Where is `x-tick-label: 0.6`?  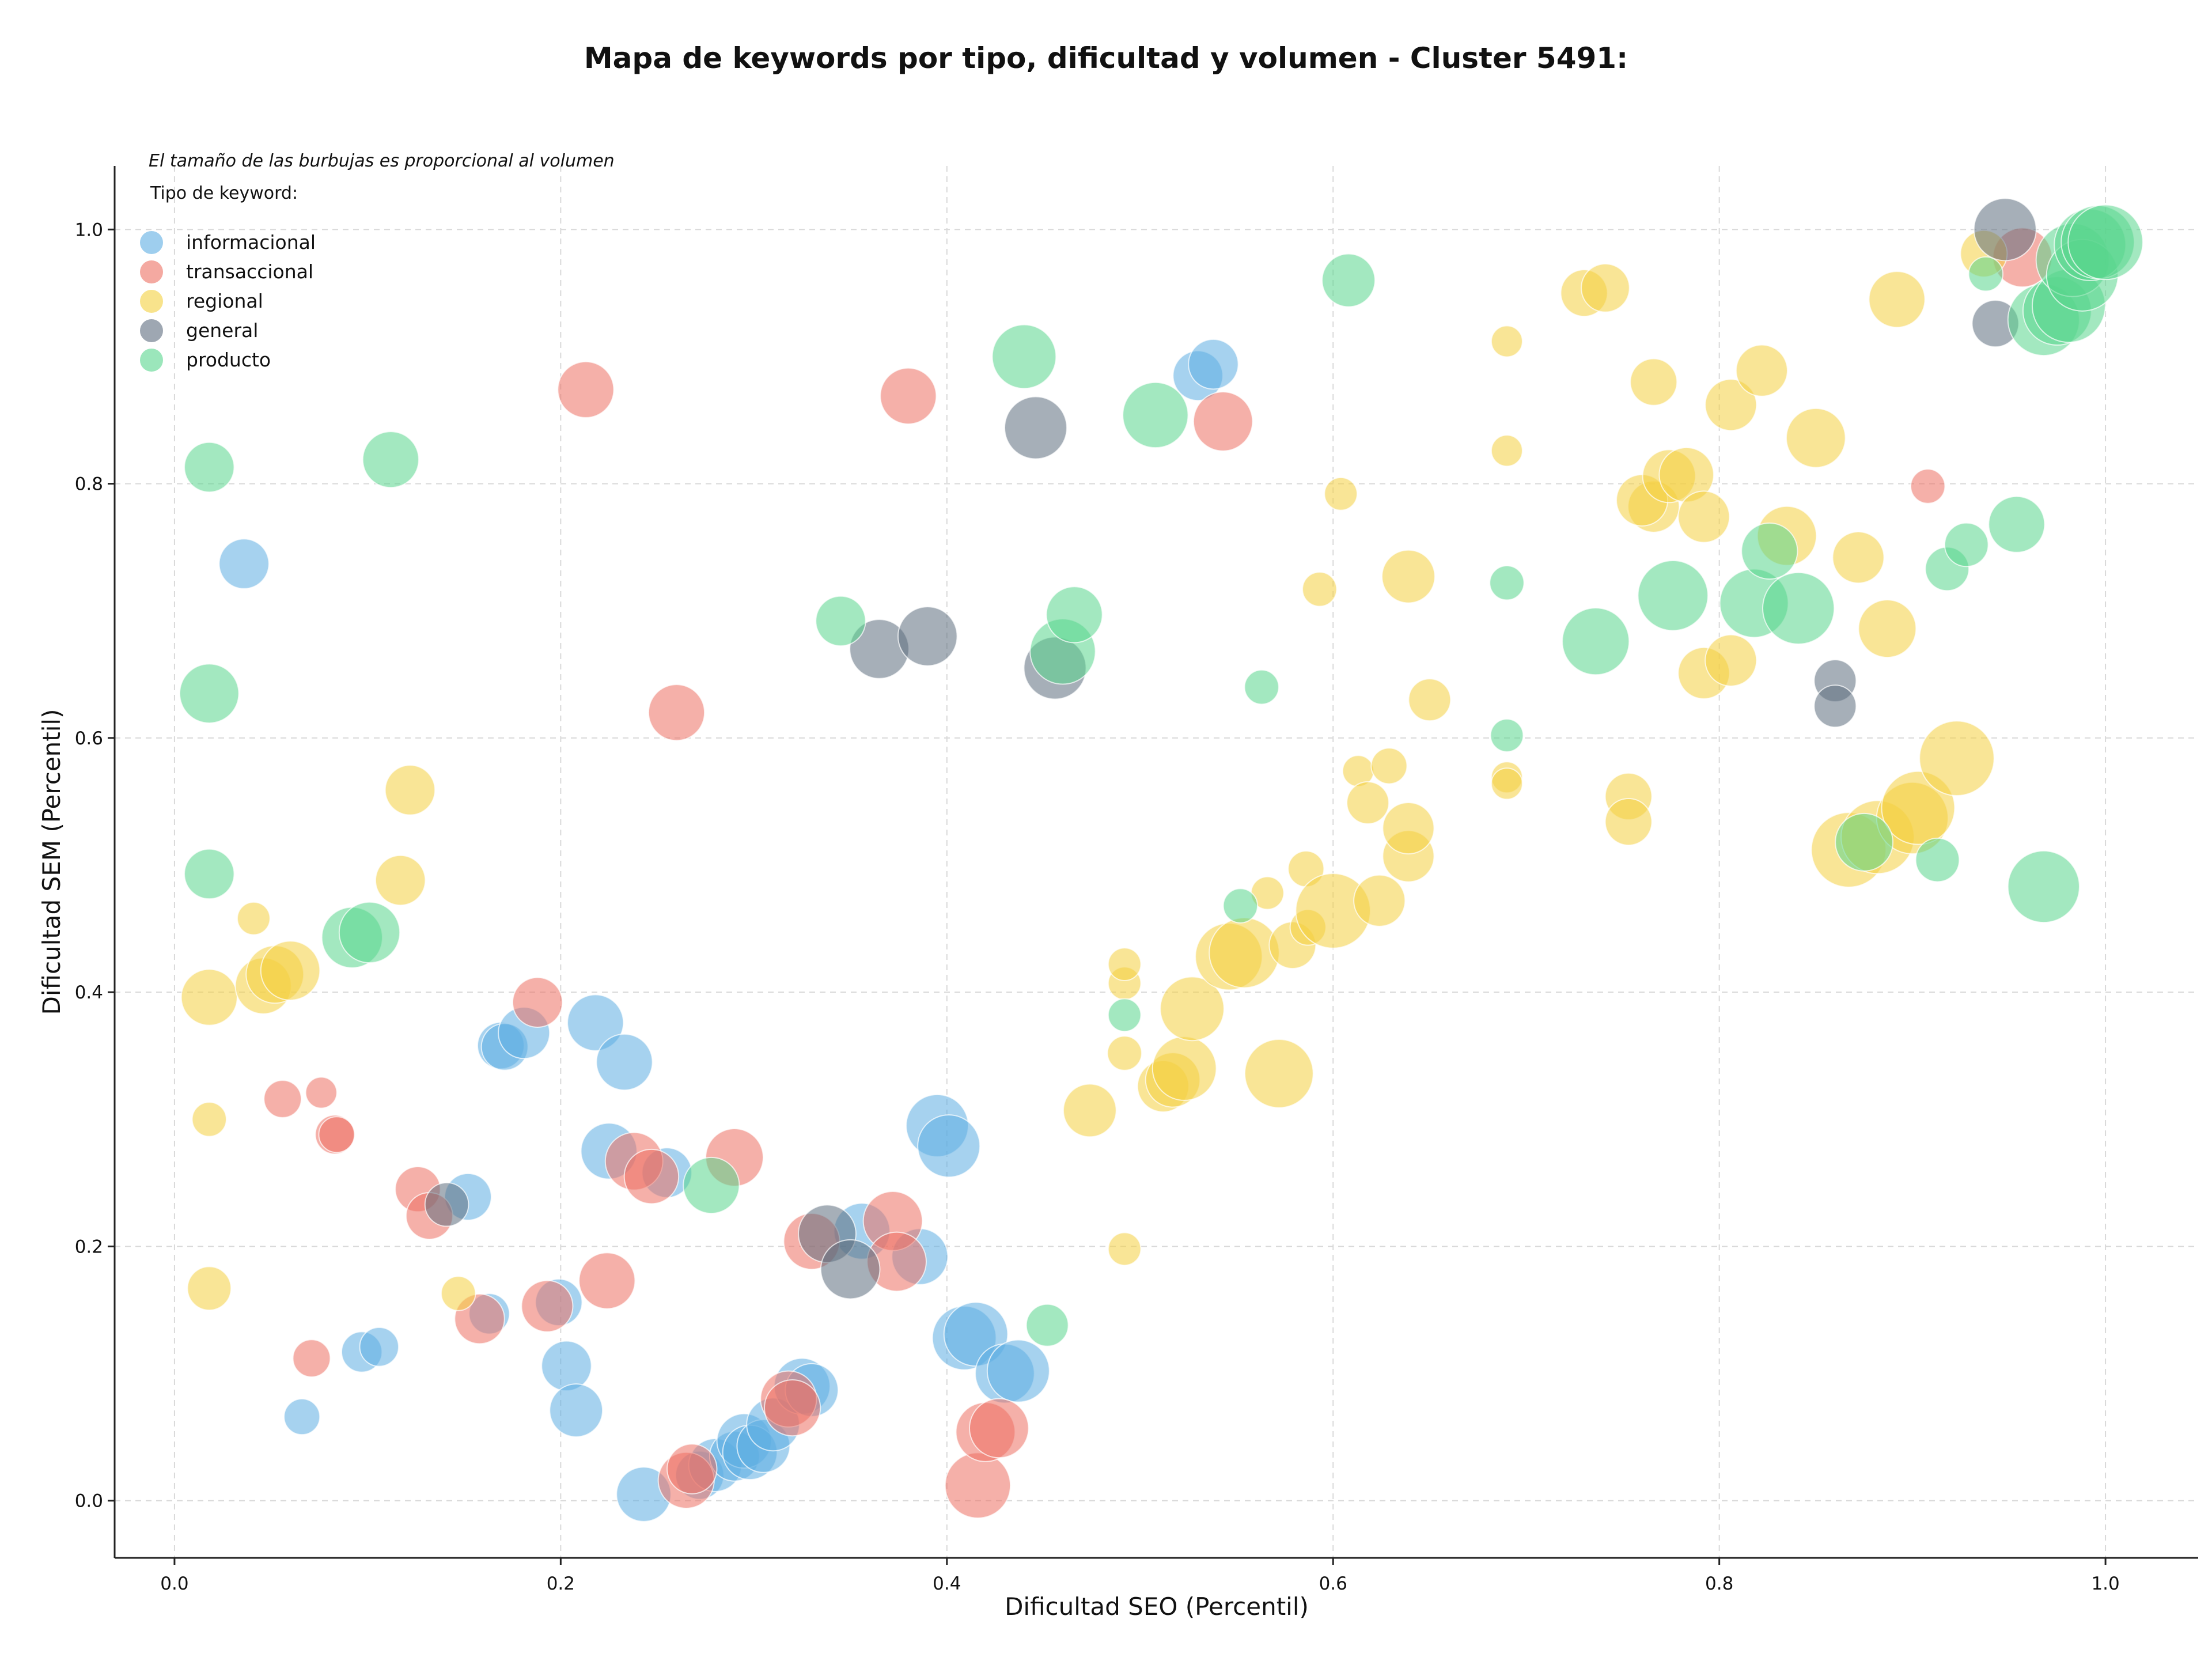
x-tick-label: 0.6 is located at coordinates (1333, 1583).